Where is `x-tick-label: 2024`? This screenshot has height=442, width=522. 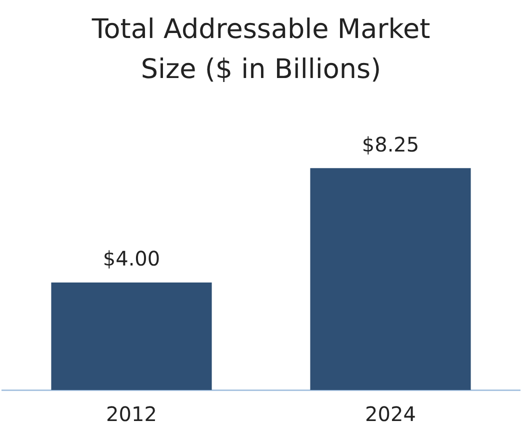
x-tick-label: 2024 is located at coordinates (390, 414).